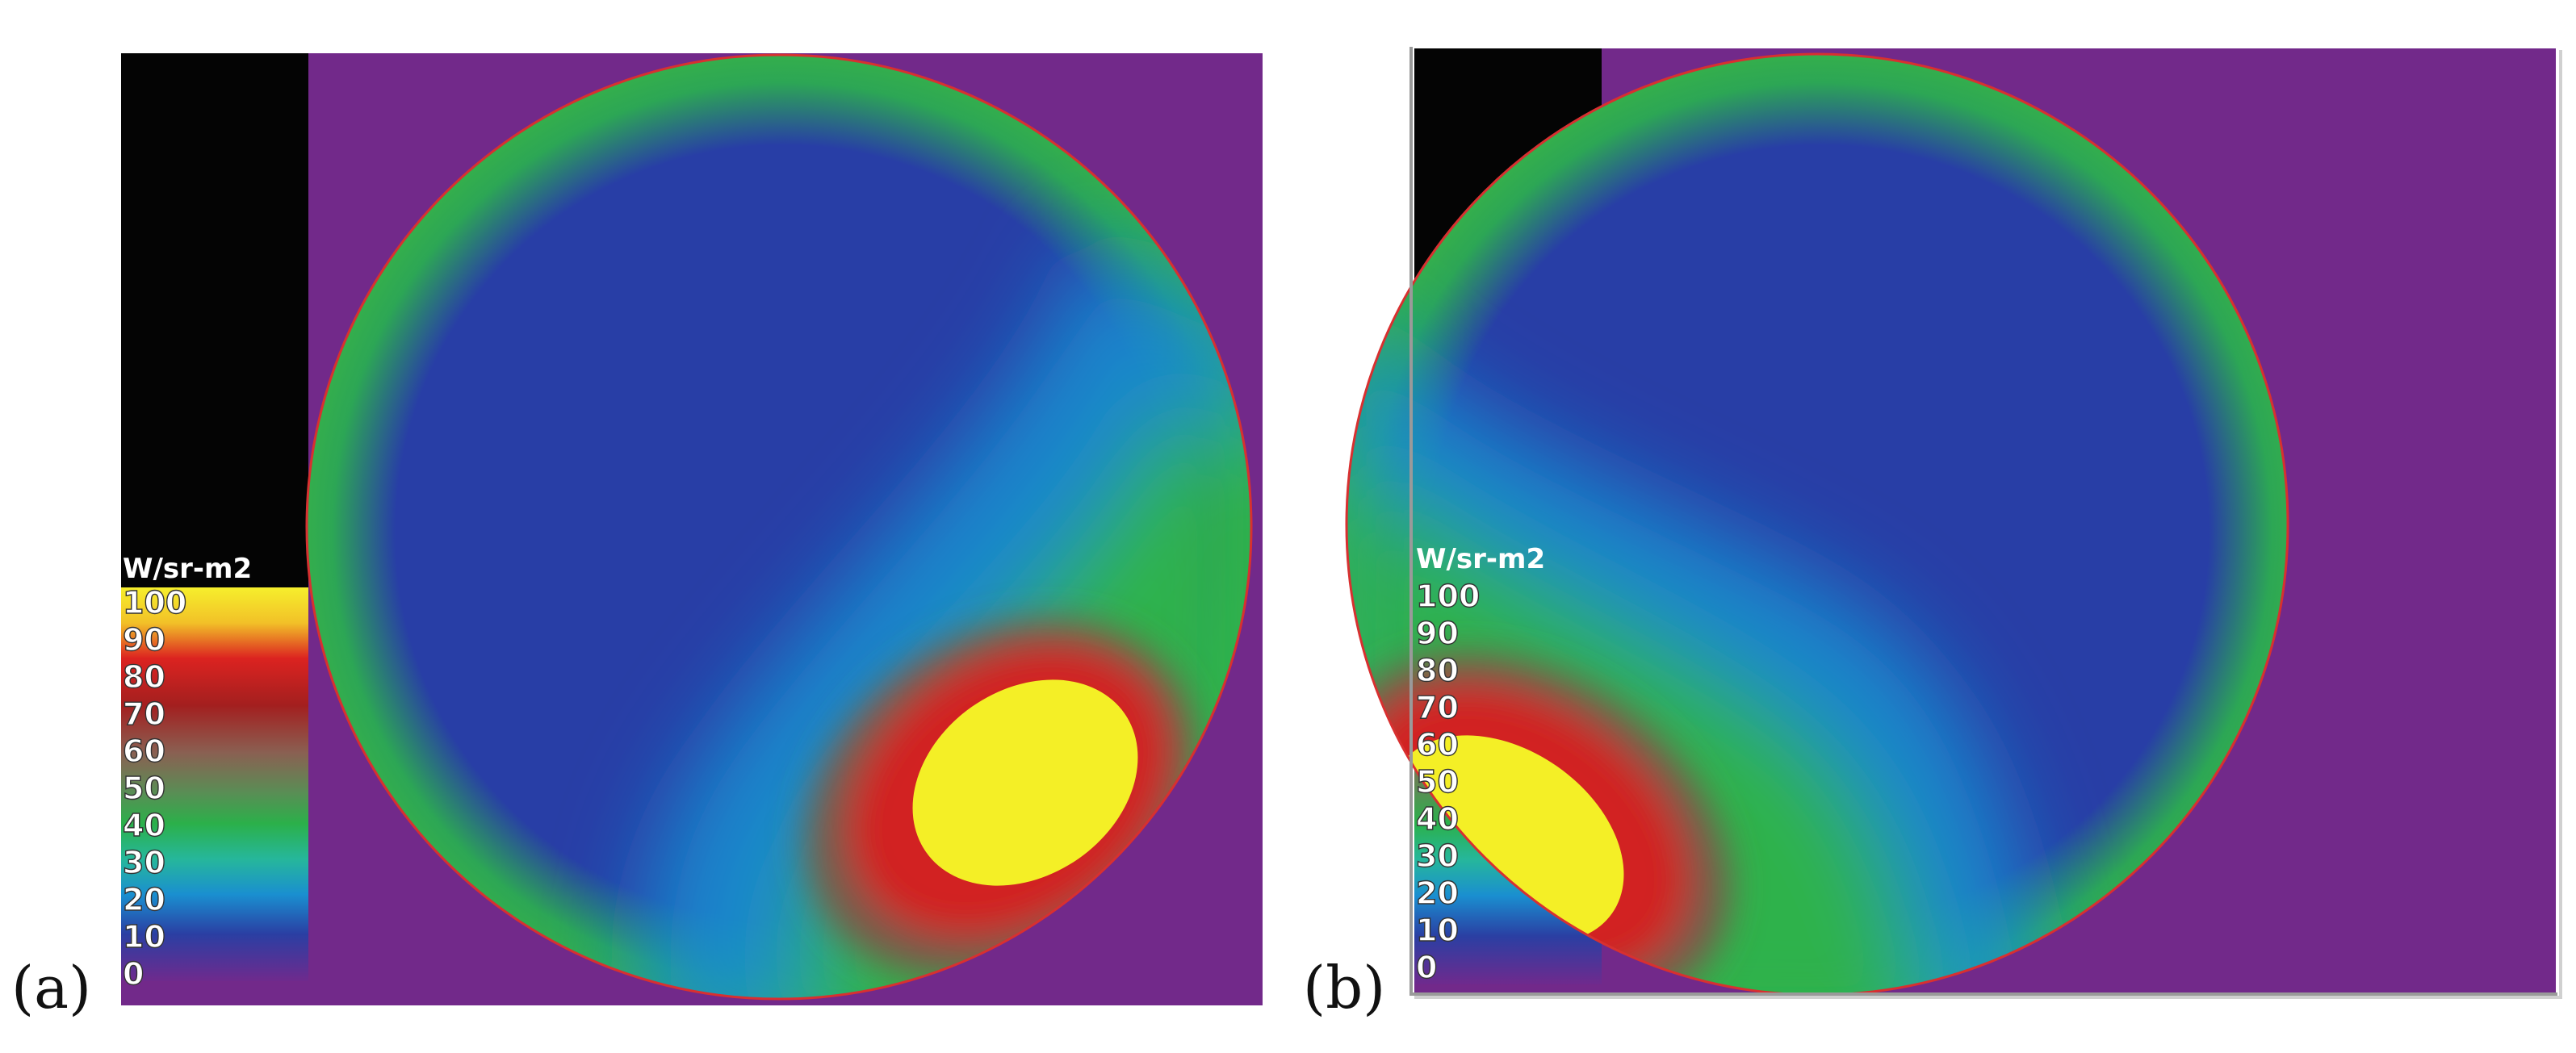 This screenshot has width=2576, height=1053. I want to click on panel-label: (b), so click(1344, 988).